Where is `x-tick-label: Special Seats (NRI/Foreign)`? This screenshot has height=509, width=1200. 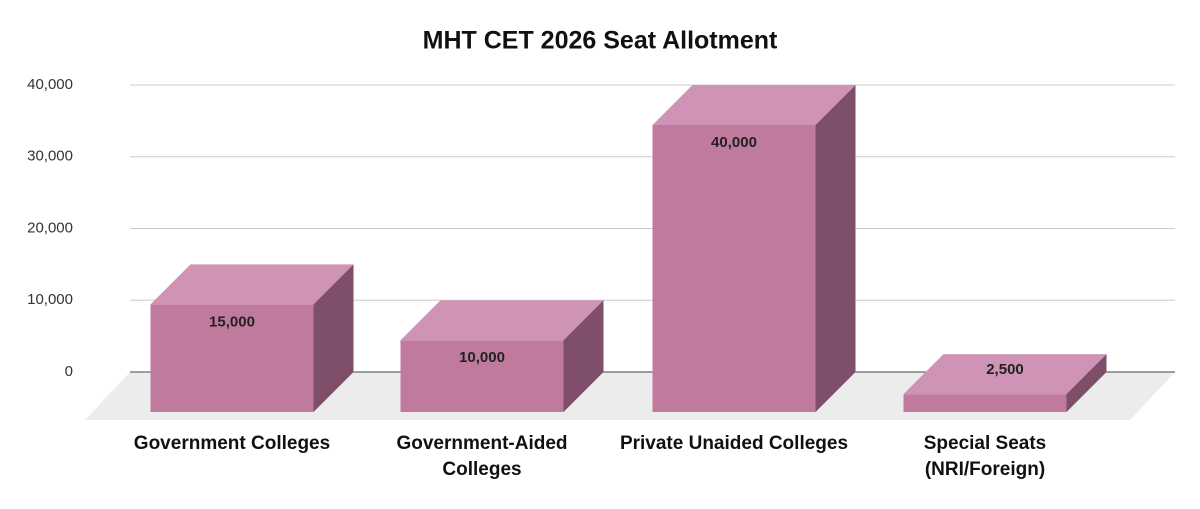 x-tick-label: Special Seats (NRI/Foreign) is located at coordinates (985, 456).